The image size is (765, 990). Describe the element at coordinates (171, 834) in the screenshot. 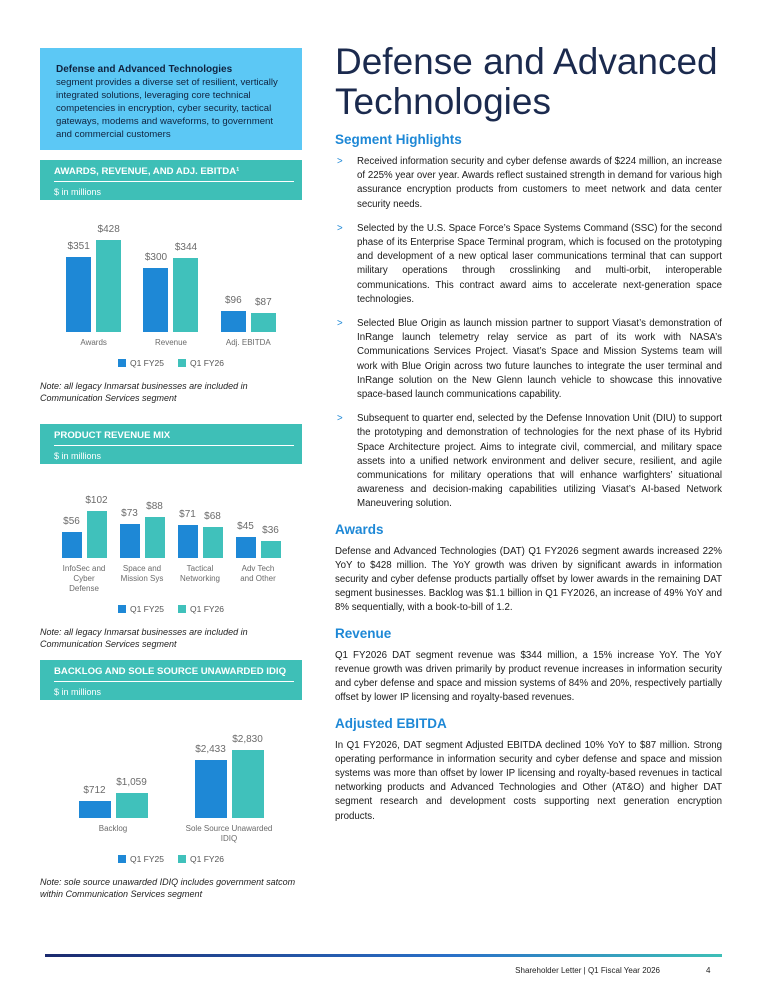

I see `category-labels: Backlog Sole Source Unawarded IDIQ` at that location.